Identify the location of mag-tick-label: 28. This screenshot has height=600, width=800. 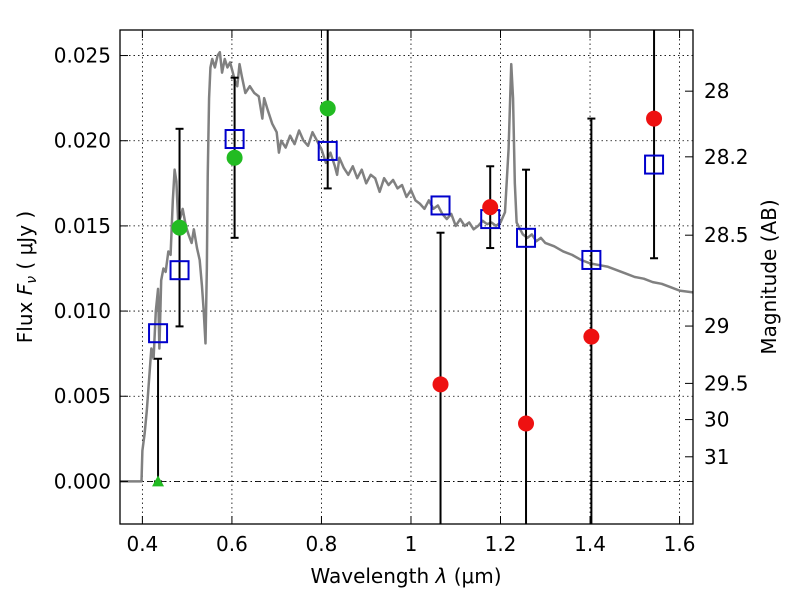
(716, 91).